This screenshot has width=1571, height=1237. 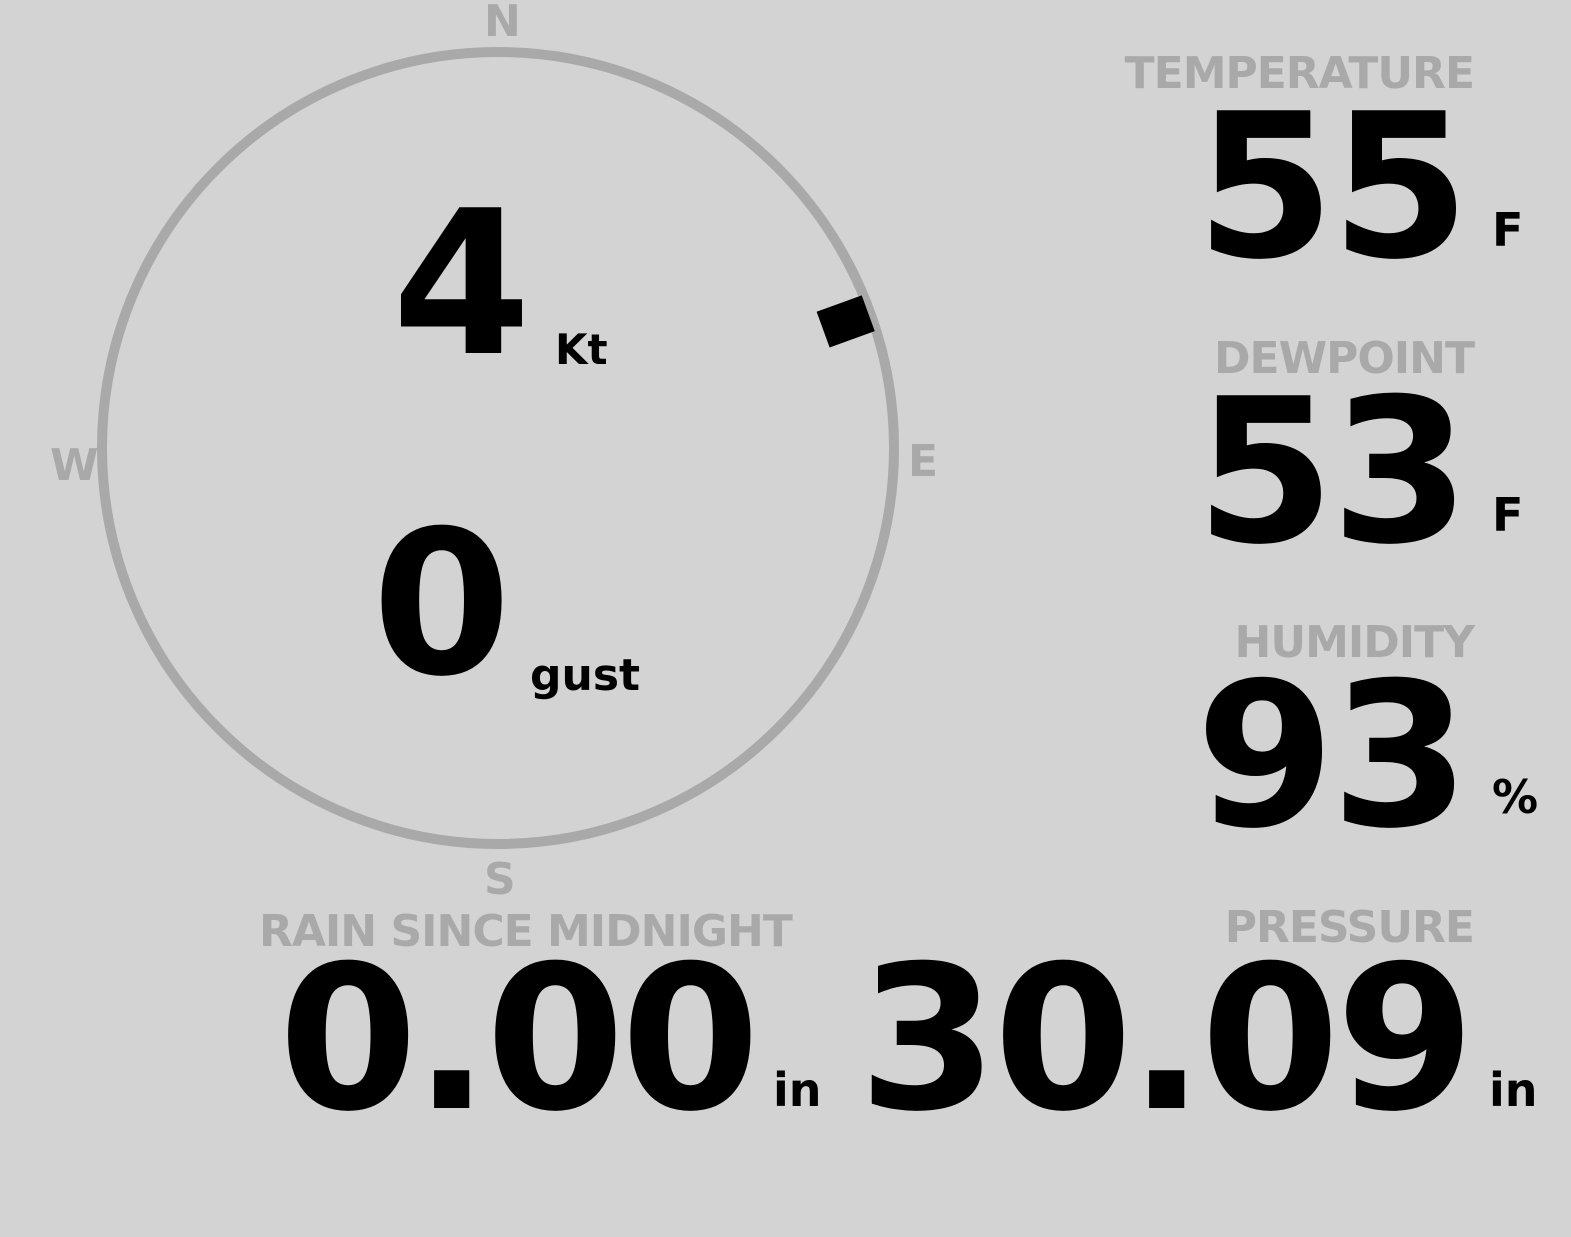 I want to click on compass-north: N, so click(x=502, y=23).